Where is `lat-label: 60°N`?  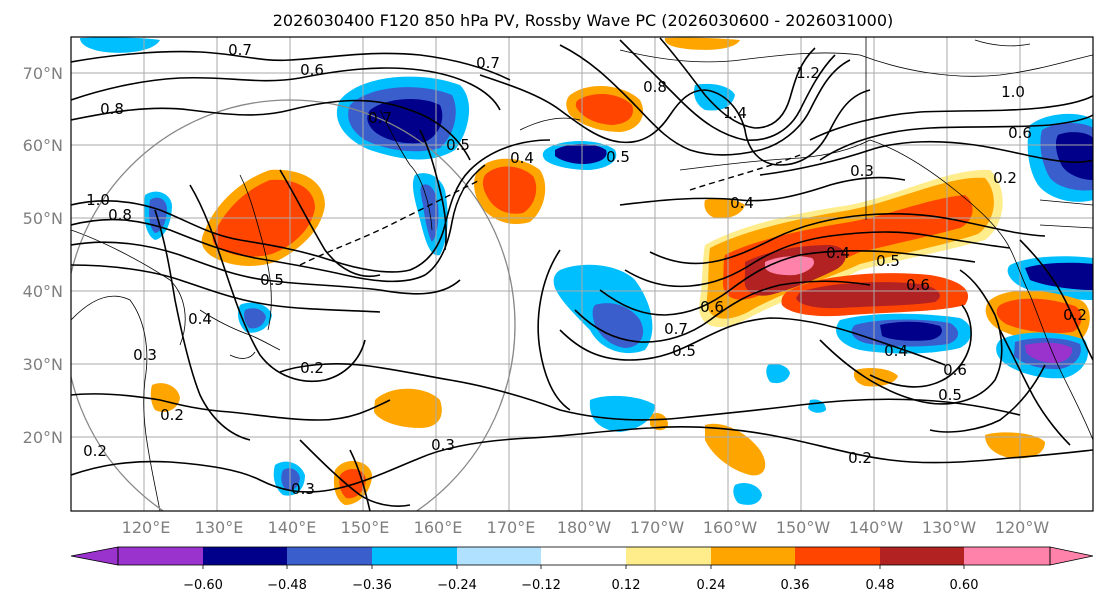 lat-label: 60°N is located at coordinates (43, 145).